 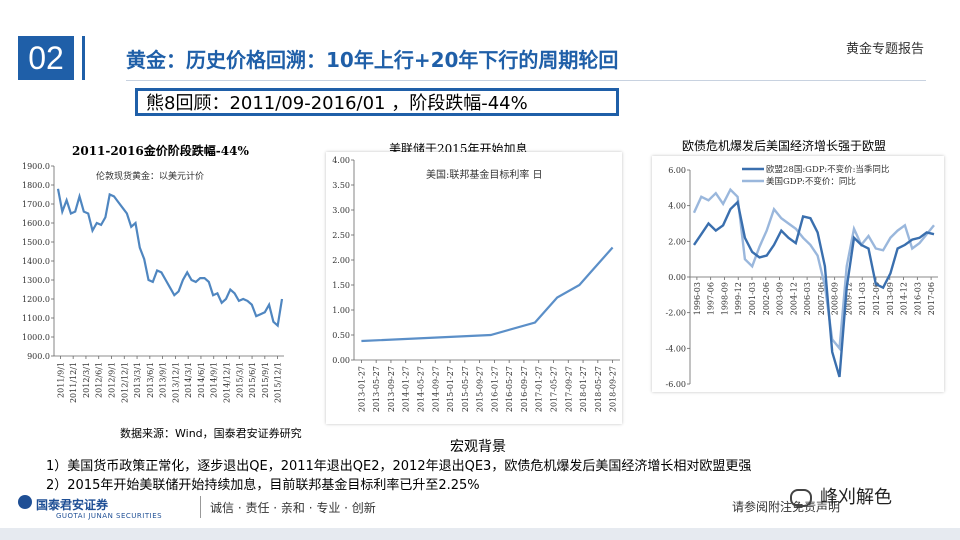 I want to click on x-tick-label: 2015/12/1, so click(x=278, y=382).